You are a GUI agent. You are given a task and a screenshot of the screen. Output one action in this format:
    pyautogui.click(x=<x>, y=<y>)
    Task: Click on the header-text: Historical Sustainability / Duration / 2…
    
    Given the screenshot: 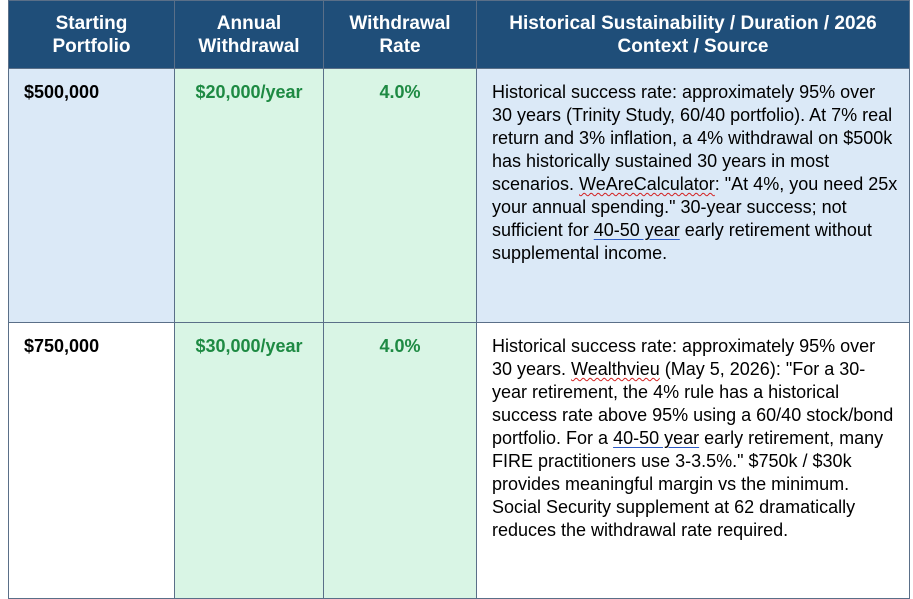 What is the action you would take?
    pyautogui.click(x=693, y=23)
    